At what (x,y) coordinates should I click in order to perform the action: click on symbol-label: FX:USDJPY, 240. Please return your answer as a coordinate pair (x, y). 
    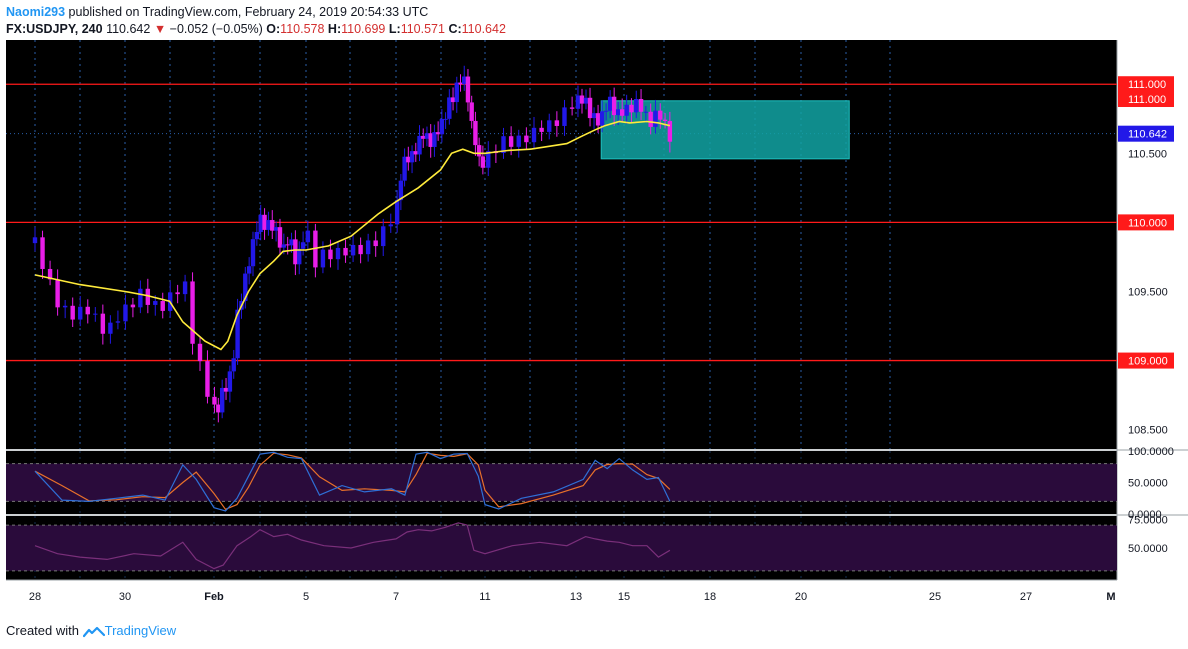
    Looking at the image, I should click on (54, 29).